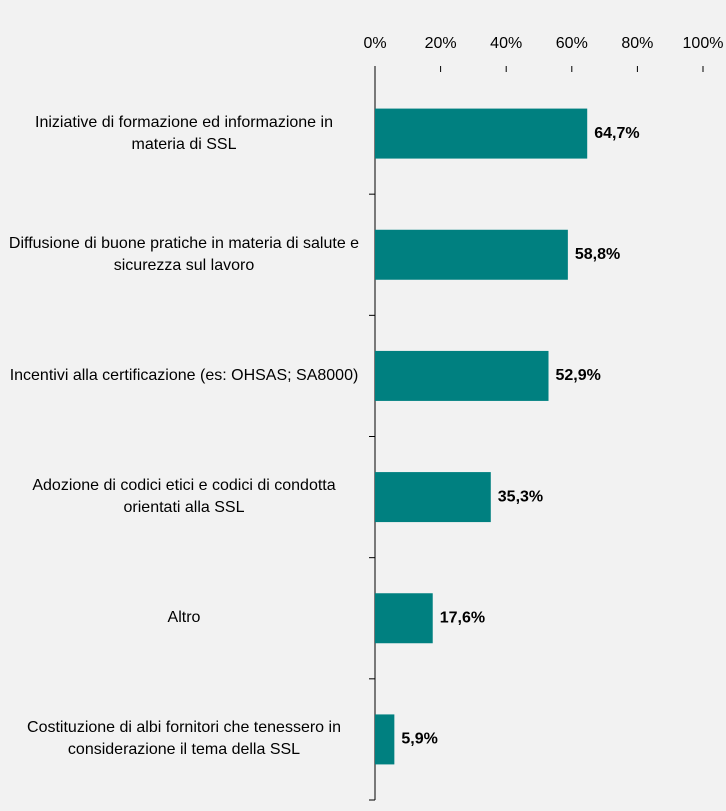 Image resolution: width=726 pixels, height=811 pixels. Describe the element at coordinates (703, 43) in the screenshot. I see `x-tick-label: 100%` at that location.